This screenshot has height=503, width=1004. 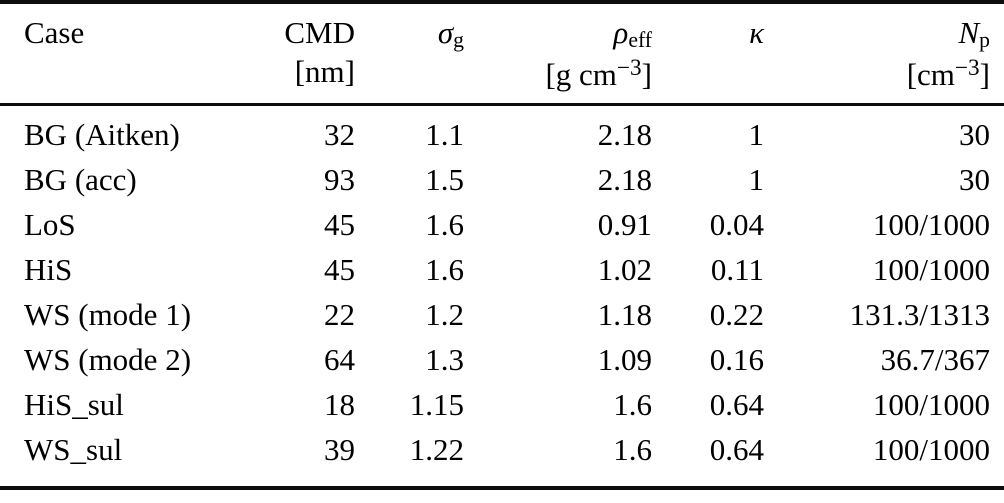 What do you see at coordinates (444, 359) in the screenshot?
I see `cell-sigma: 1.3` at bounding box center [444, 359].